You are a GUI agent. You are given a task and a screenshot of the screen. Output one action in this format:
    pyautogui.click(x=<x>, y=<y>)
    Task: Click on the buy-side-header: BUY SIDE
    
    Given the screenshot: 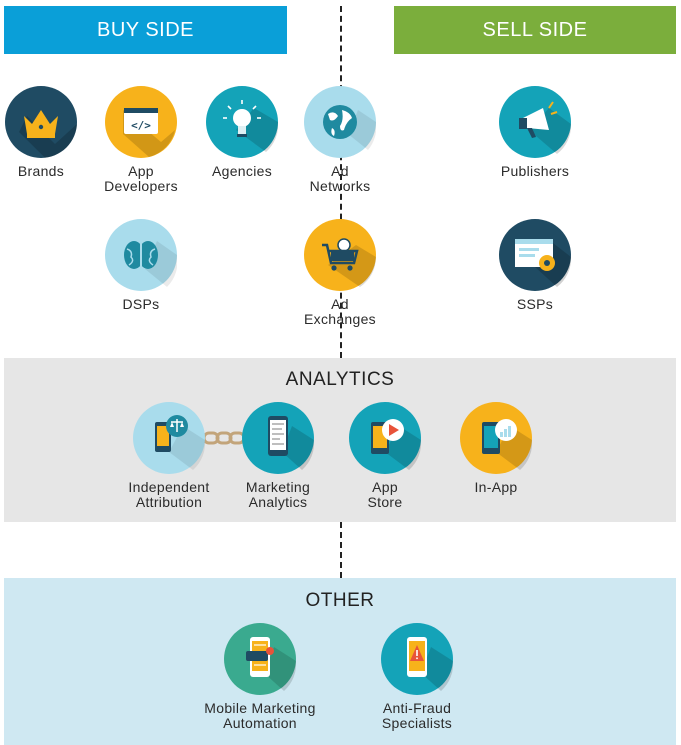 What is the action you would take?
    pyautogui.click(x=145, y=30)
    